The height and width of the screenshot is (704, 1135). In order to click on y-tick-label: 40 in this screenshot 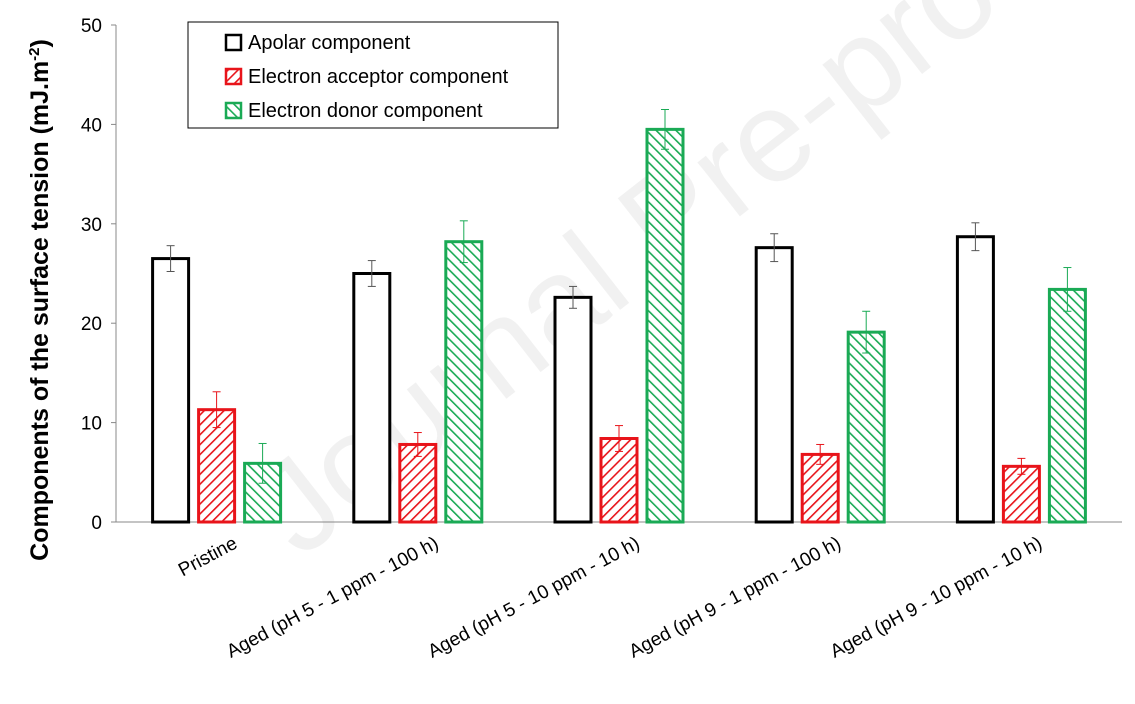, I will do `click(91, 125)`.